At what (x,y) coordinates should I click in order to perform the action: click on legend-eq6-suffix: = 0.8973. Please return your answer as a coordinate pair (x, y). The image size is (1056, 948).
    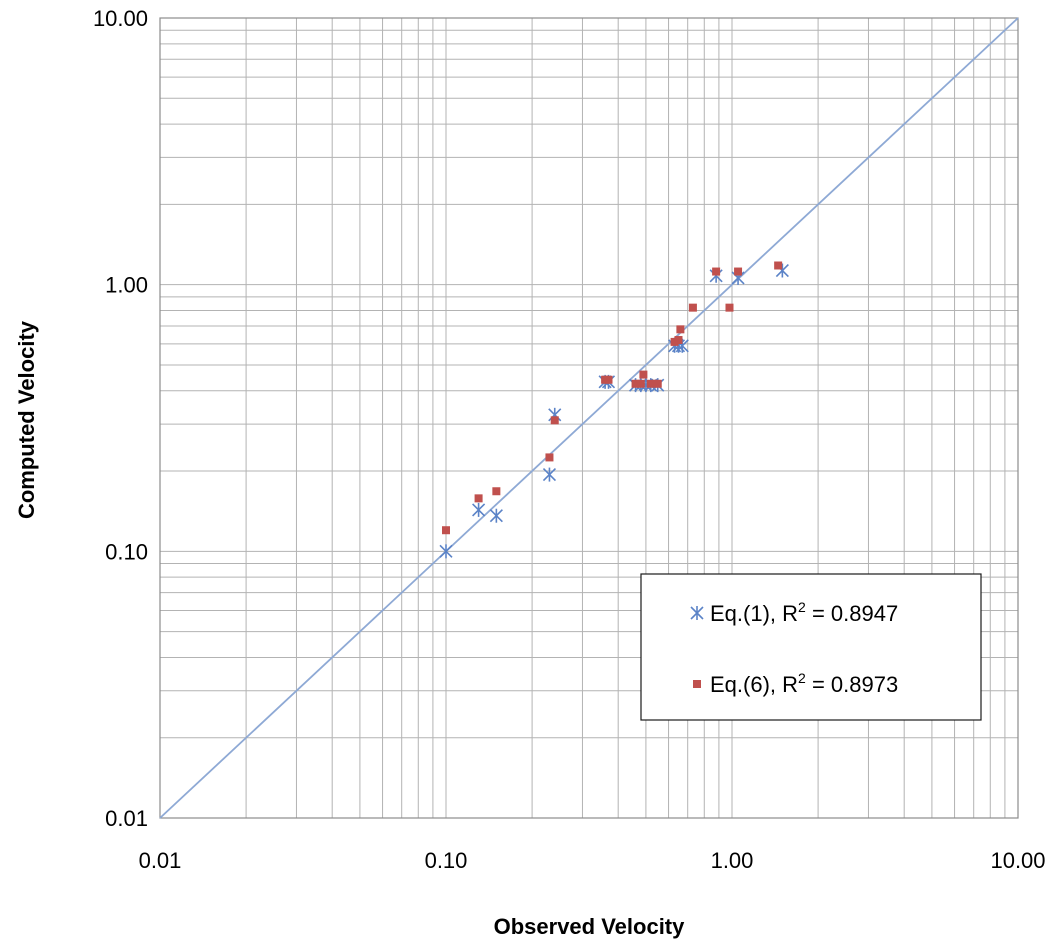
    Looking at the image, I should click on (852, 684).